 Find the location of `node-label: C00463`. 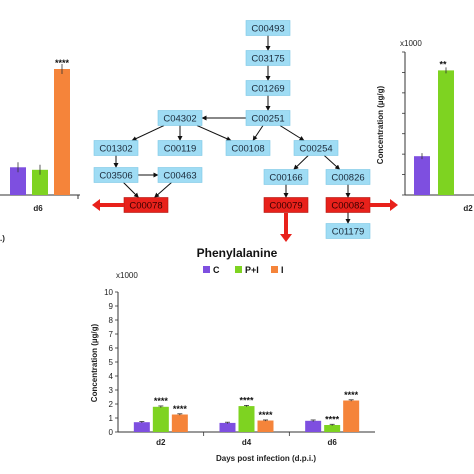

node-label: C00463 is located at coordinates (179, 175).